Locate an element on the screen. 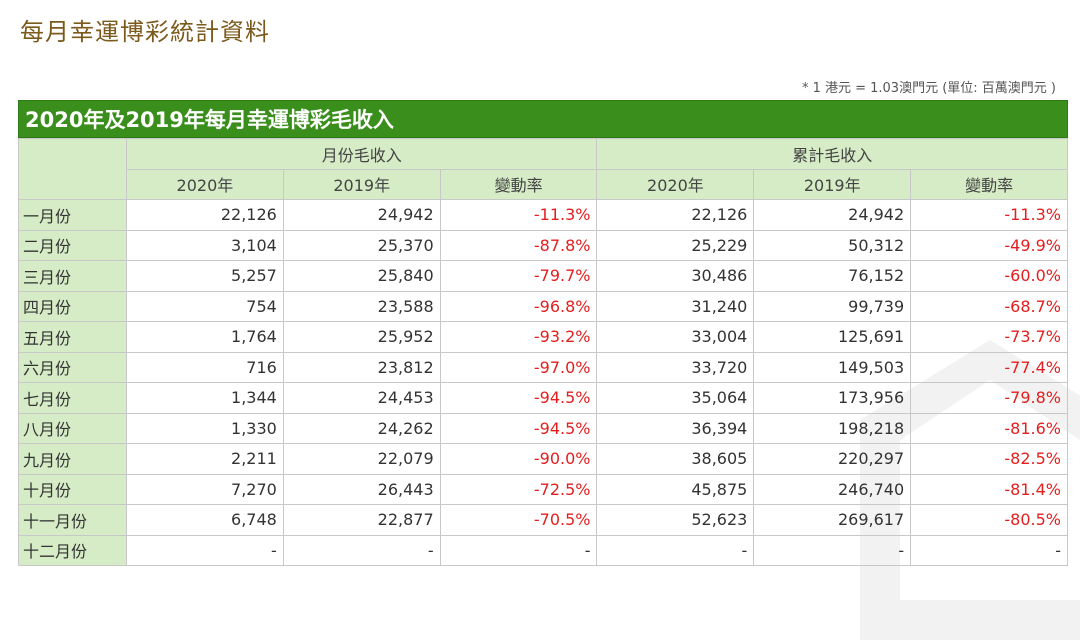 Image resolution: width=1080 pixels, height=640 pixels. monthly-change-header: 變動率 is located at coordinates (518, 184).